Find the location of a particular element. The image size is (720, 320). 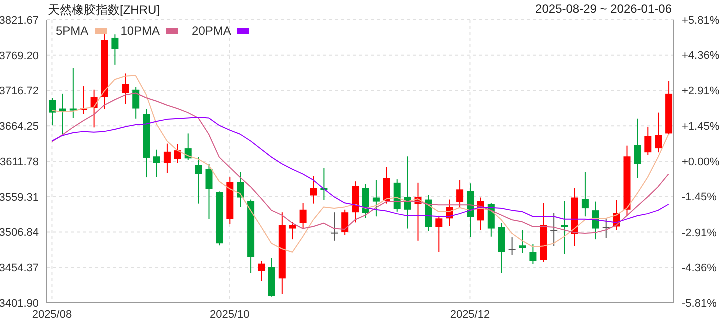

y2-tick-label: +0.00% is located at coordinates (701, 162).